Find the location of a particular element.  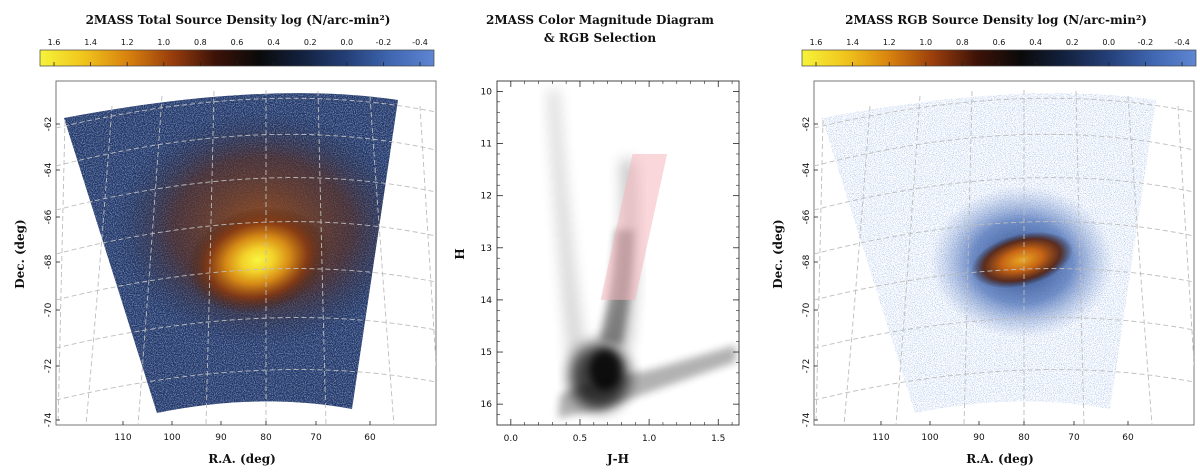

colorbar-tick-label: 0.6 is located at coordinates (237, 42).